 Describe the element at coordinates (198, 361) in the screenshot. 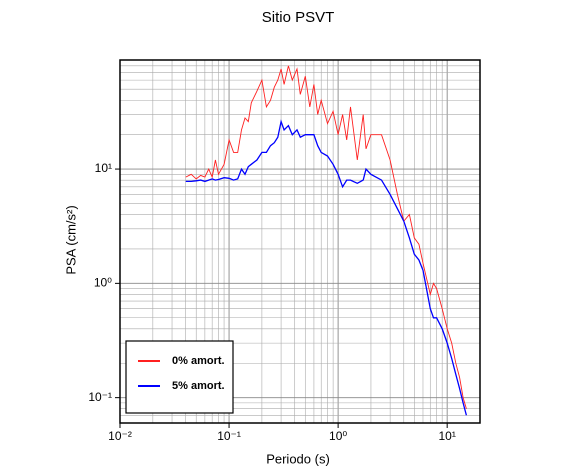

I see `legend-label: 0% amort.` at that location.